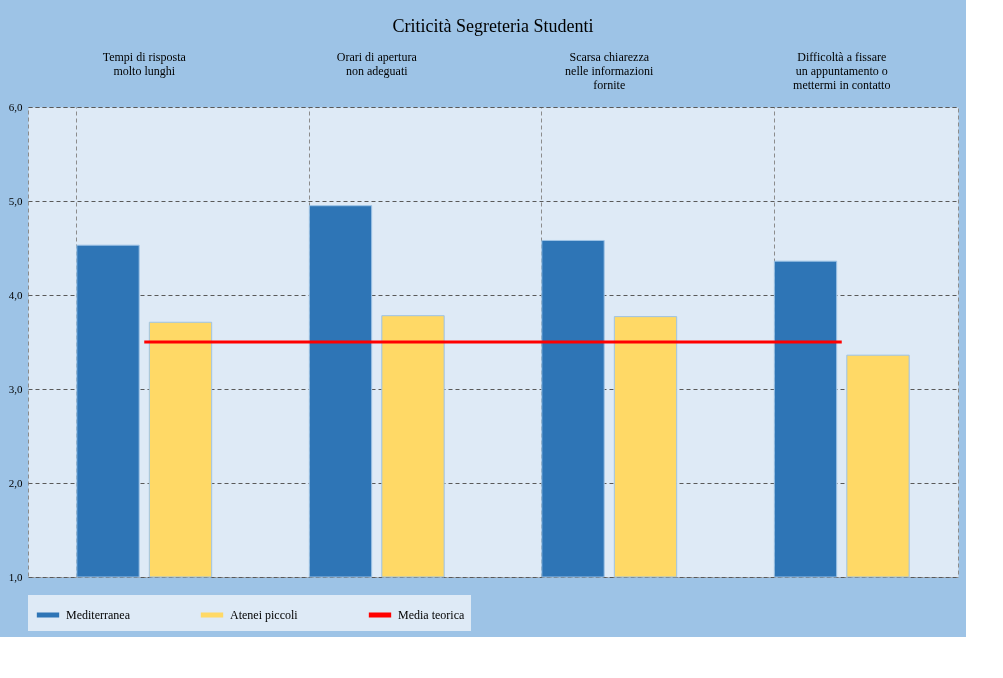 The width and height of the screenshot is (1003, 678). I want to click on y-tick-label: 1,0, so click(15, 576).